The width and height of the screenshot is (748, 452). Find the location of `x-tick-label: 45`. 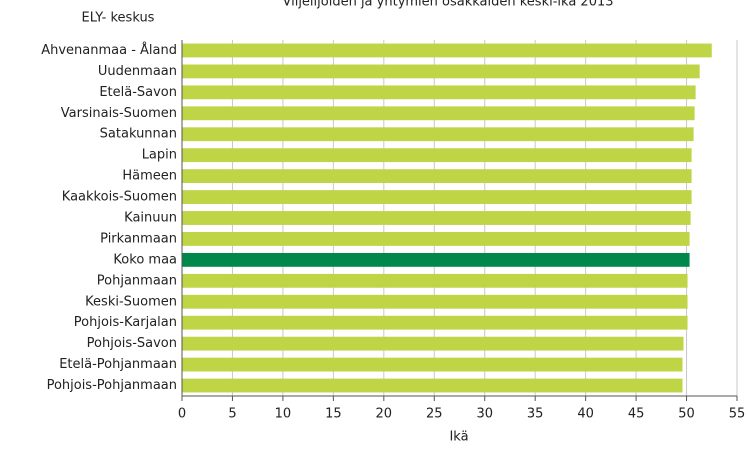

x-tick-label: 45 is located at coordinates (636, 414).